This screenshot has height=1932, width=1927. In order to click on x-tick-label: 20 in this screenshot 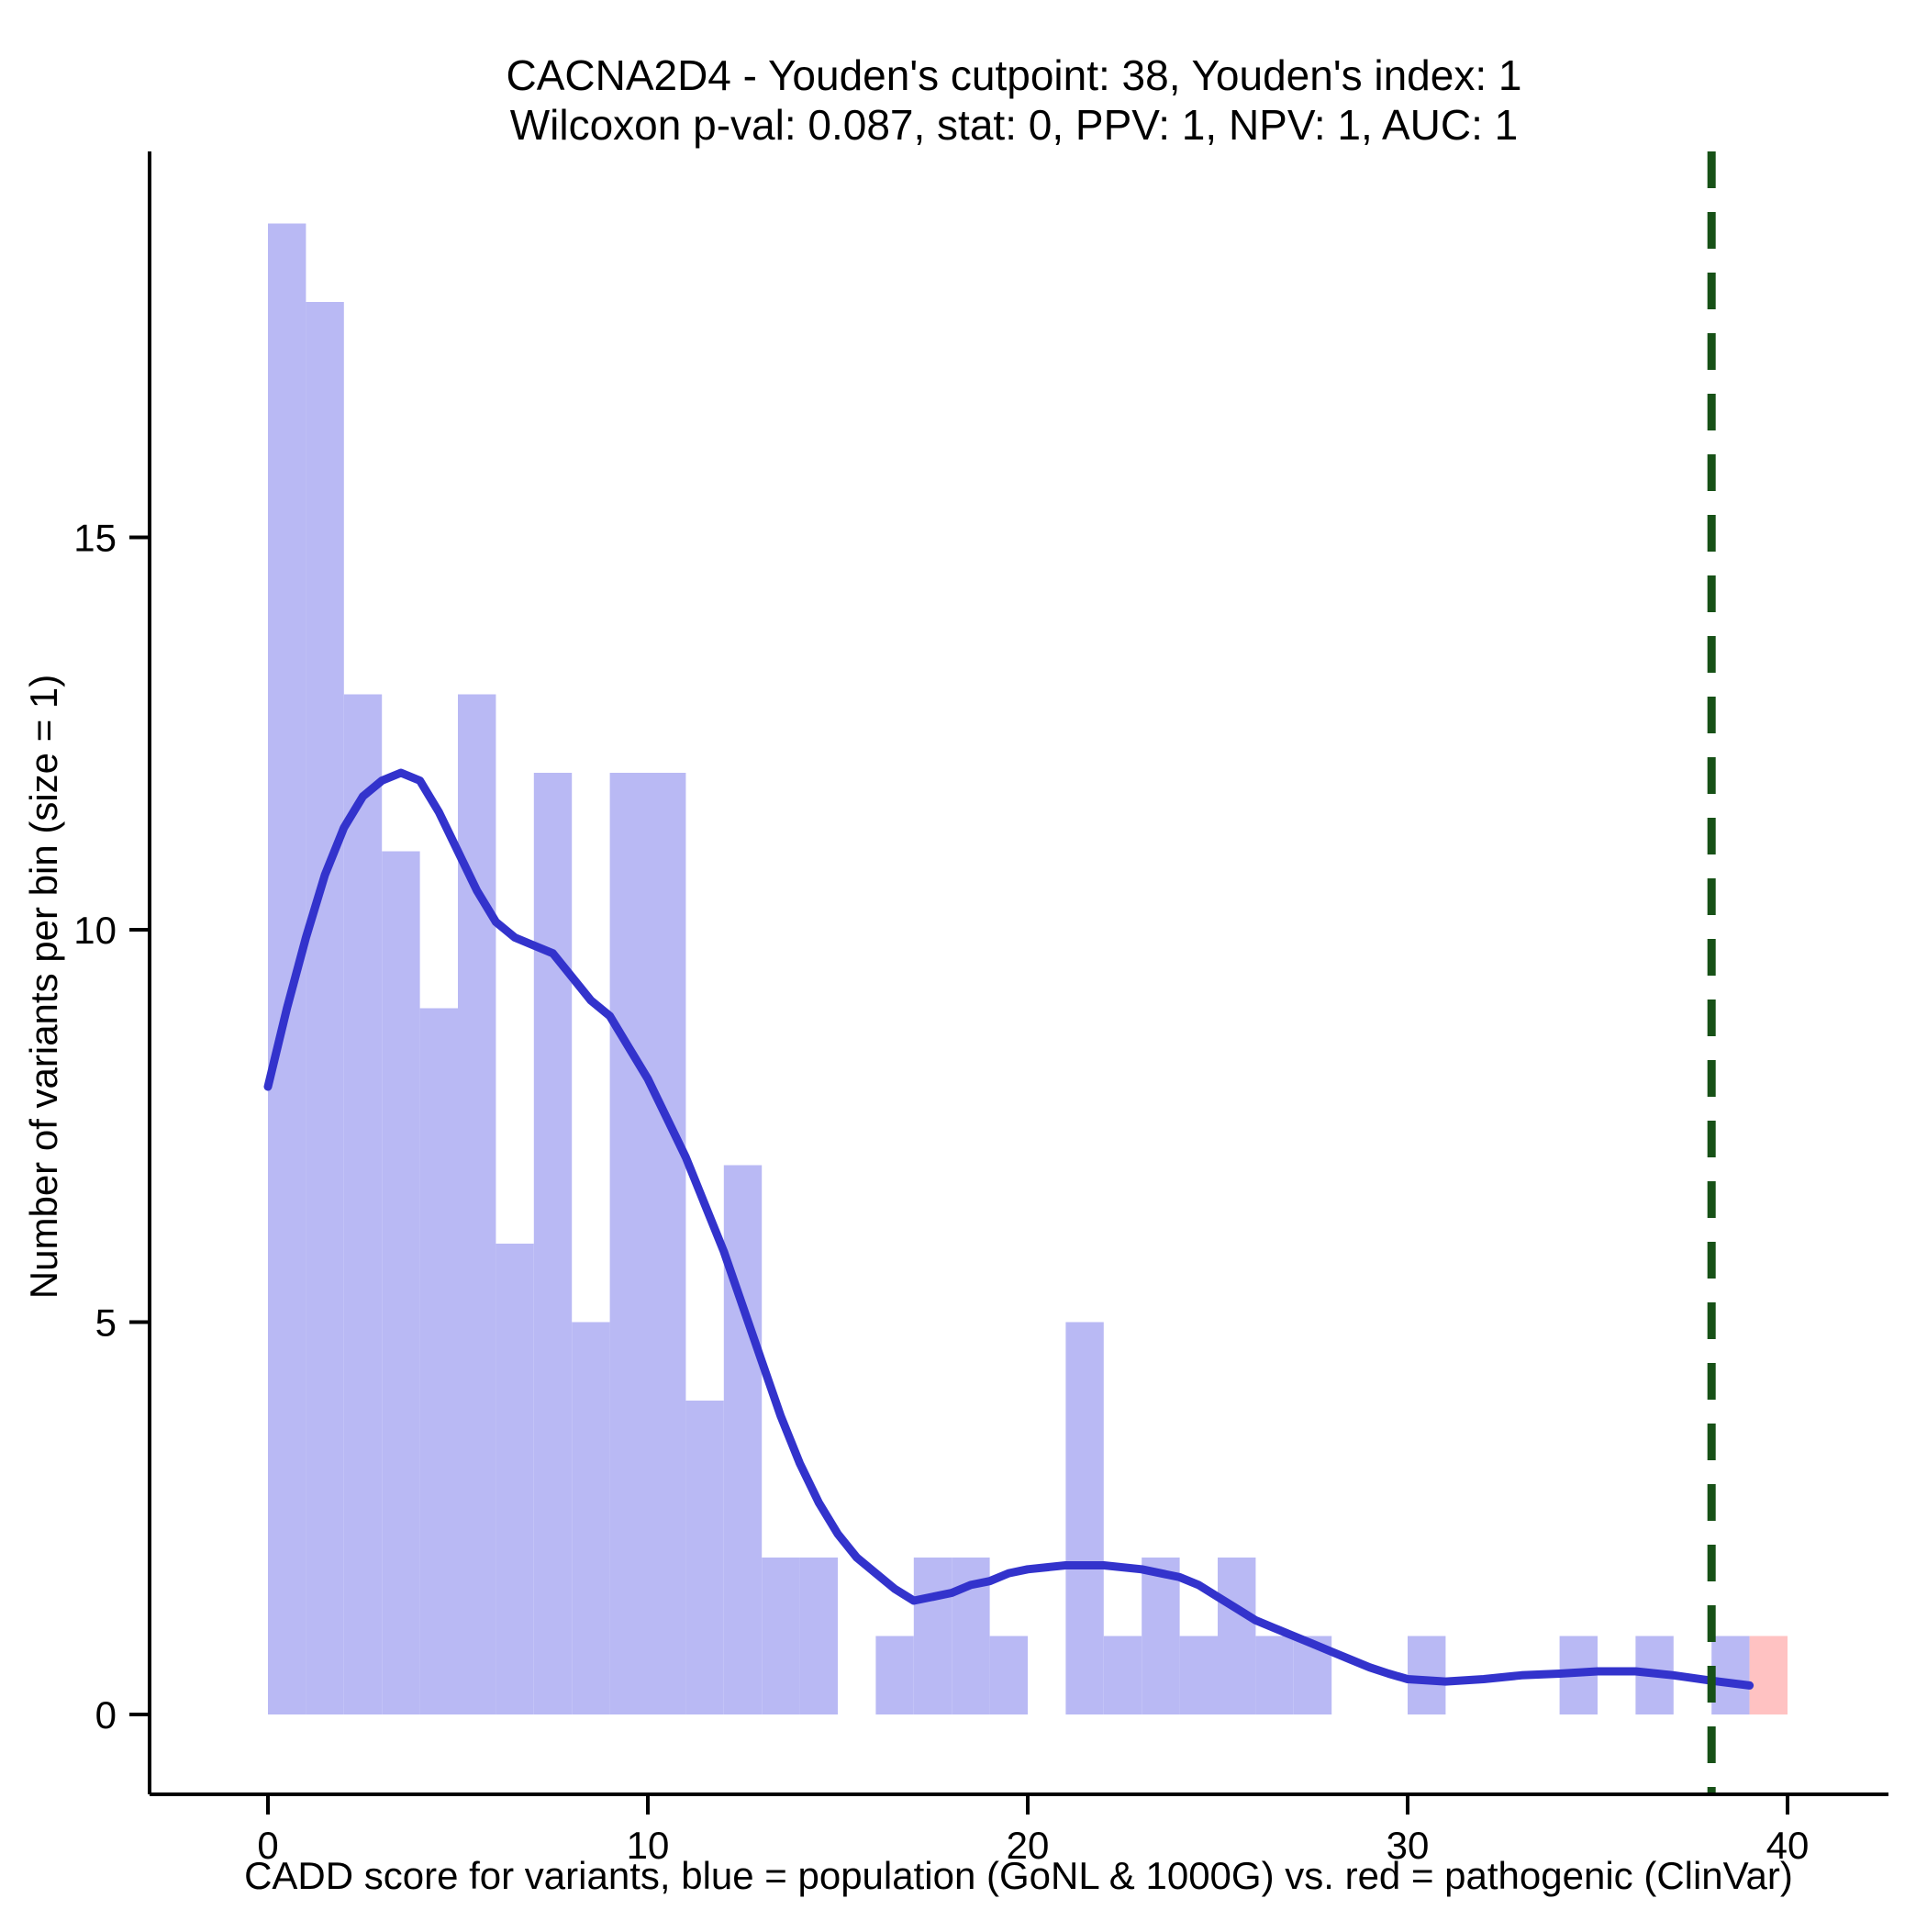, I will do `click(1028, 1845)`.